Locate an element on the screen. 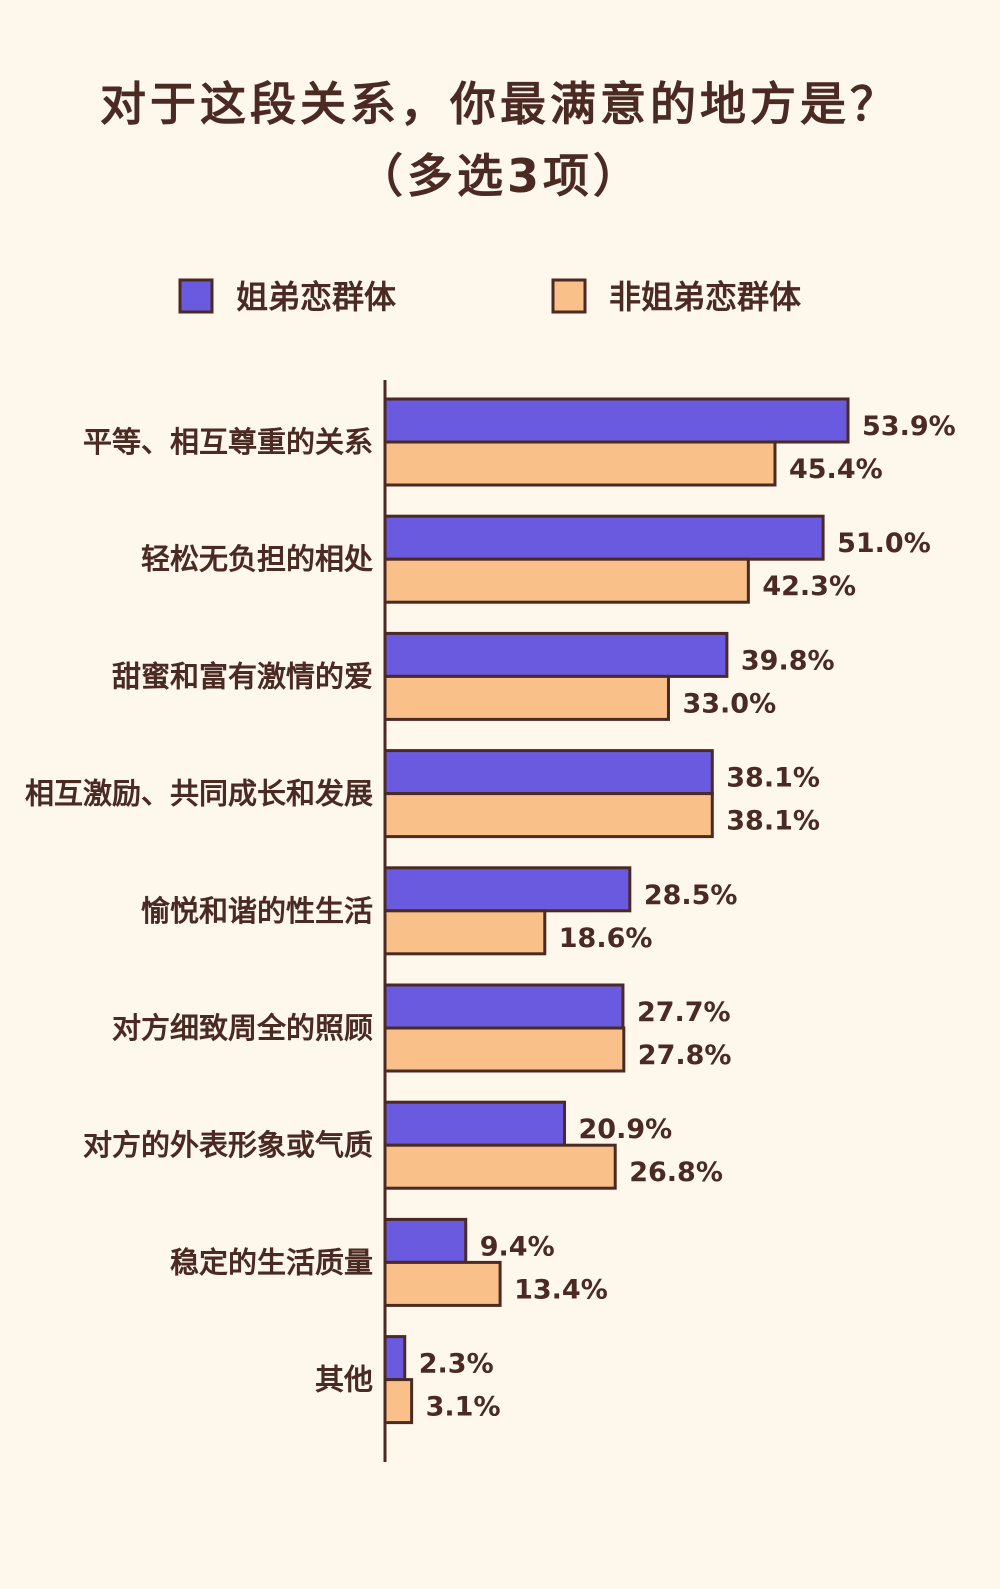 The width and height of the screenshot is (1000, 1589). value-label: 33.0% is located at coordinates (729, 703).